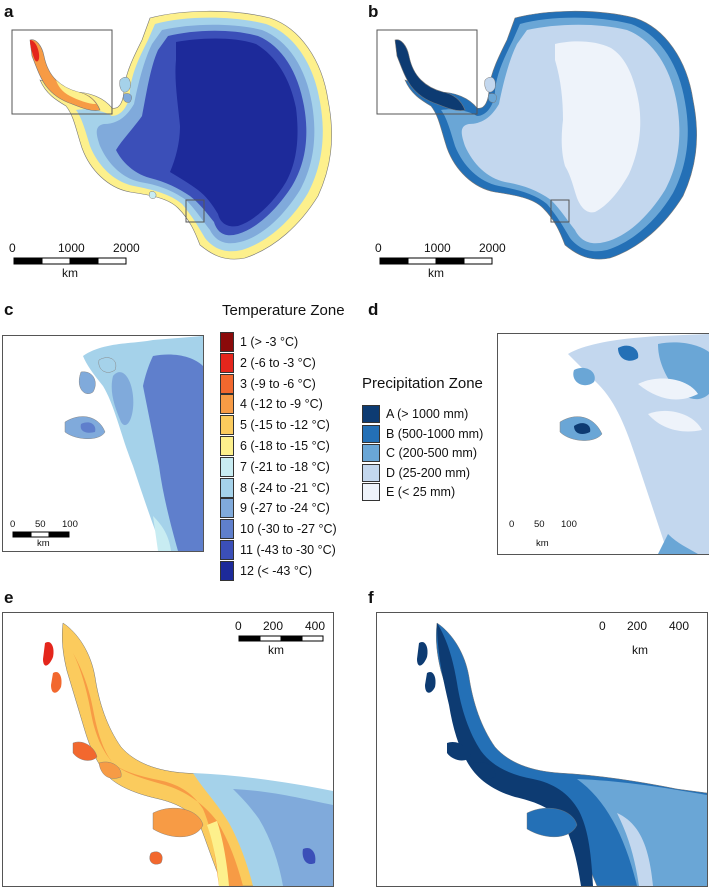 The width and height of the screenshot is (709, 887). I want to click on panel-label-a: a, so click(9, 11).